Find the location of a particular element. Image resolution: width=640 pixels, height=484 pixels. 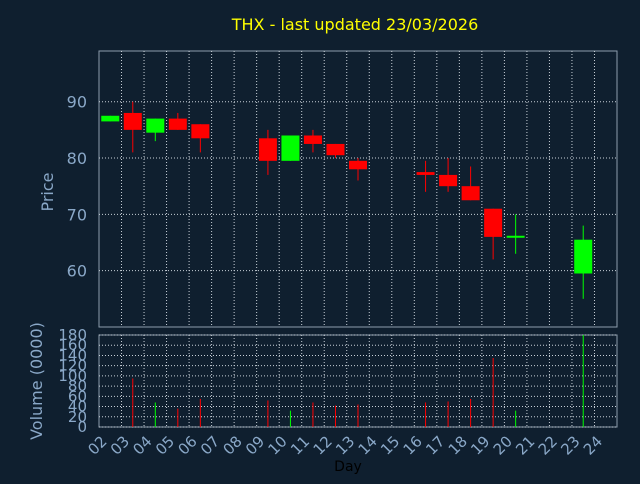

volume-tick-label: 80 is located at coordinates (77, 386).